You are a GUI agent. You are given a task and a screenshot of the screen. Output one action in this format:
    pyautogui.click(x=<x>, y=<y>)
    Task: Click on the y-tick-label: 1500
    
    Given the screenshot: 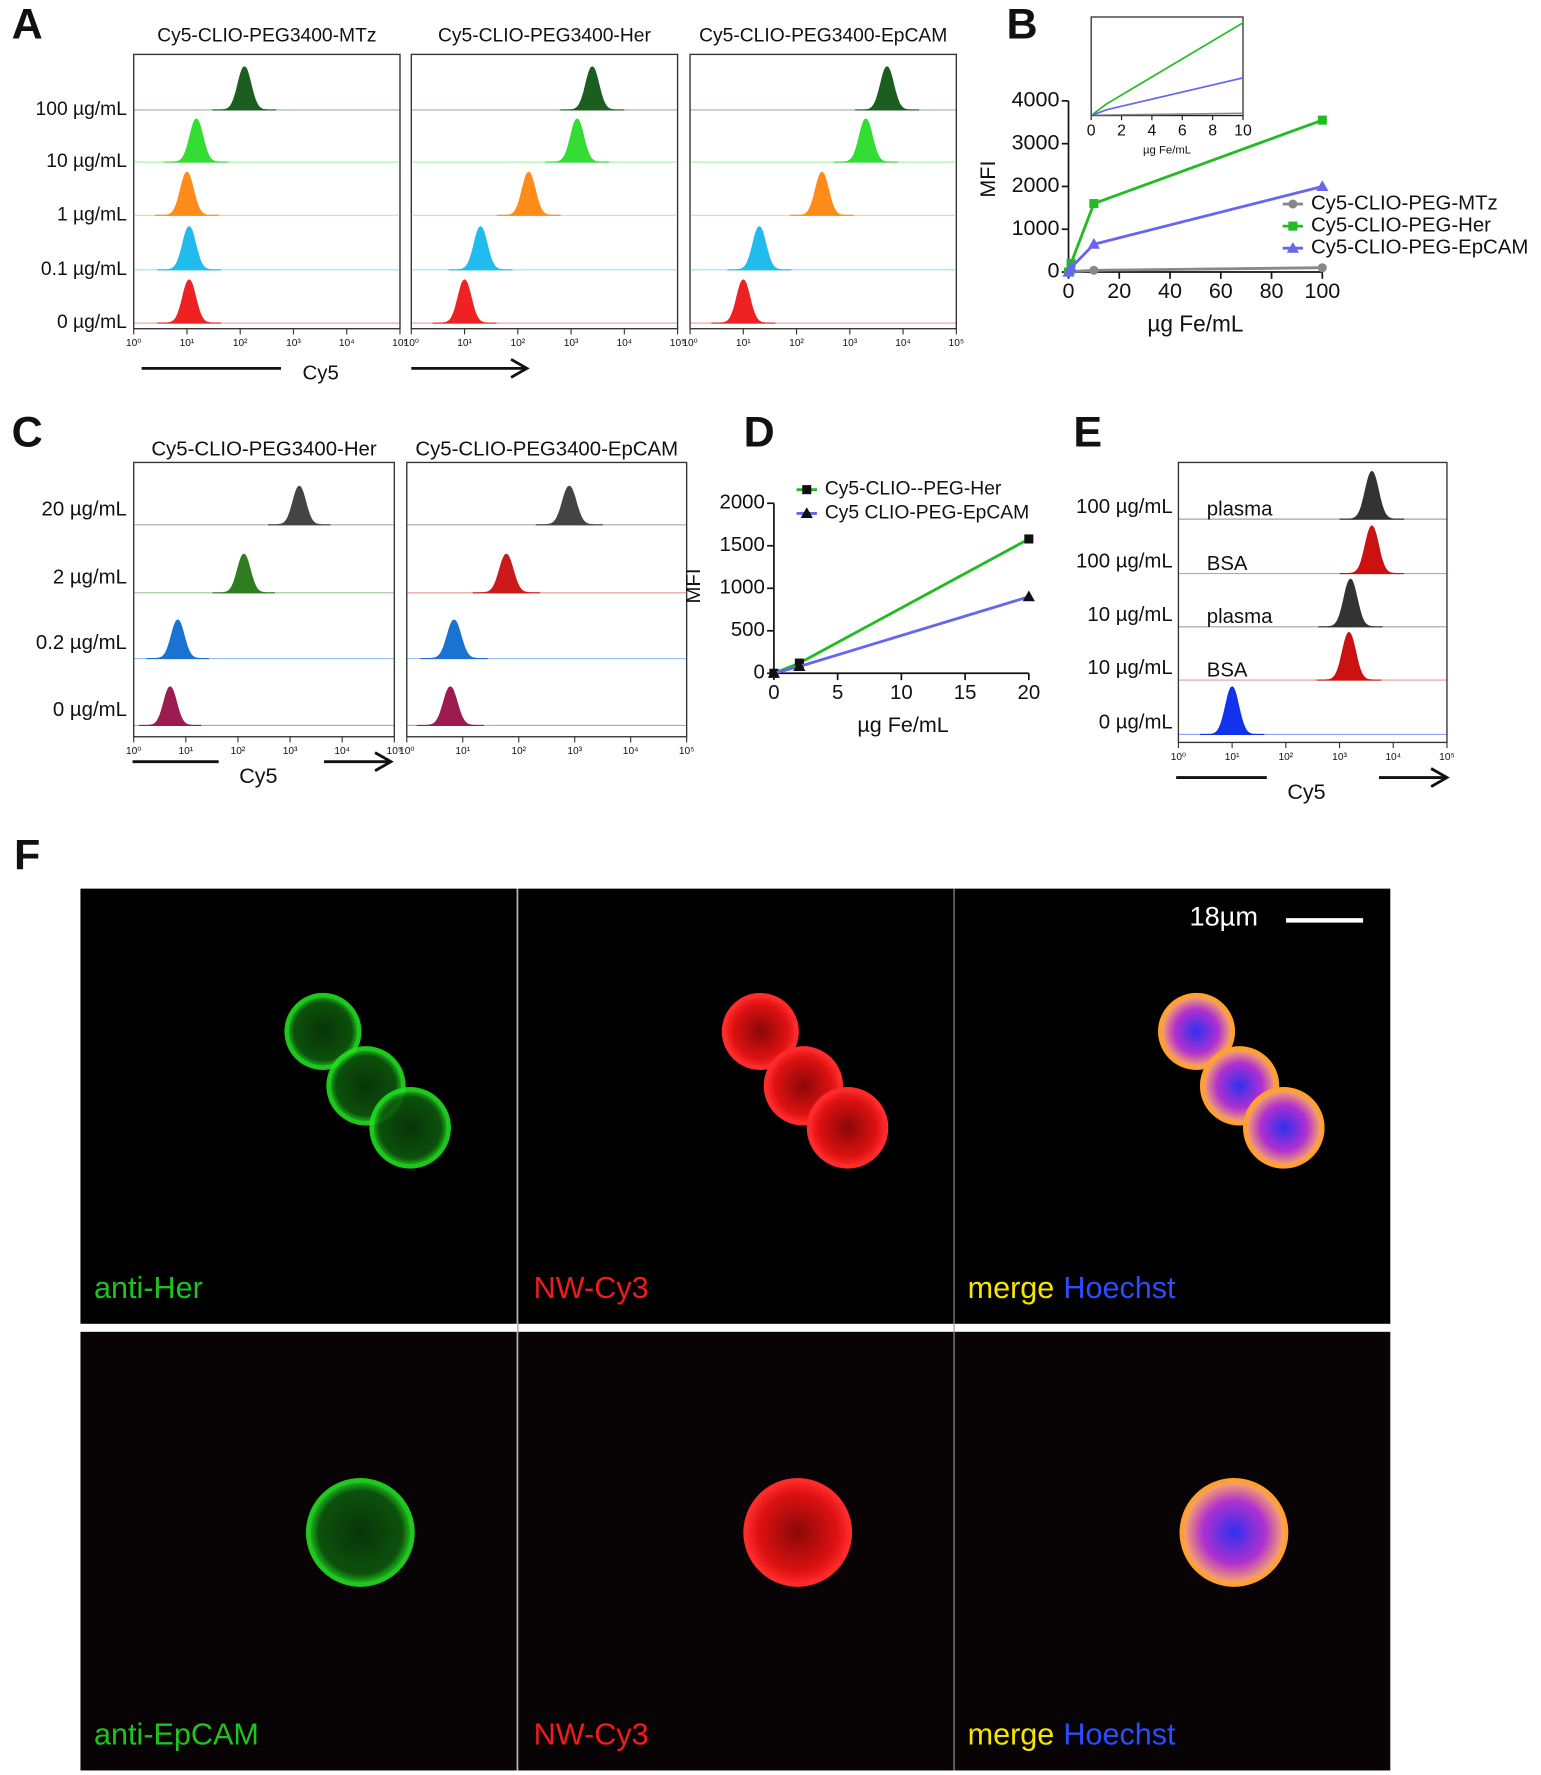 What is the action you would take?
    pyautogui.click(x=742, y=545)
    